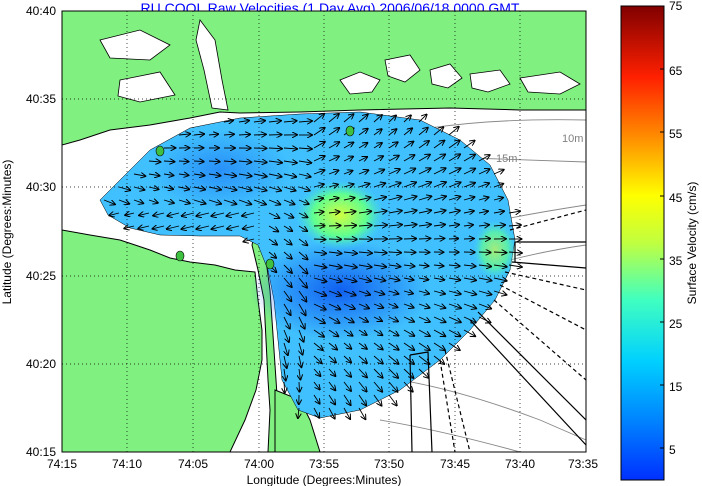 This screenshot has height=486, width=702. I want to click on bay-islands, so click(340, 65).